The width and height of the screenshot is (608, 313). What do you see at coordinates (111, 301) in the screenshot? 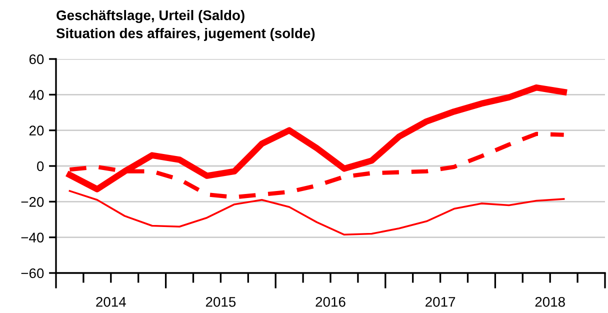
I see `x-tick-label: 2014` at bounding box center [111, 301].